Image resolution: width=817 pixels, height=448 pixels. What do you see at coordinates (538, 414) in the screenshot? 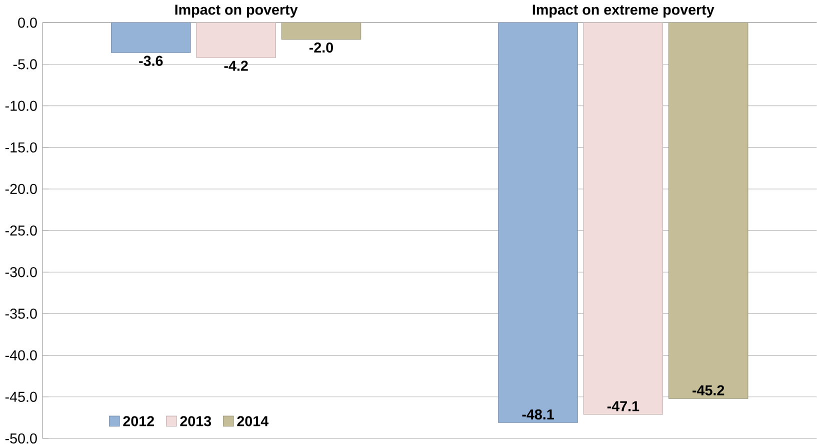
I see `data-label: -48.1` at bounding box center [538, 414].